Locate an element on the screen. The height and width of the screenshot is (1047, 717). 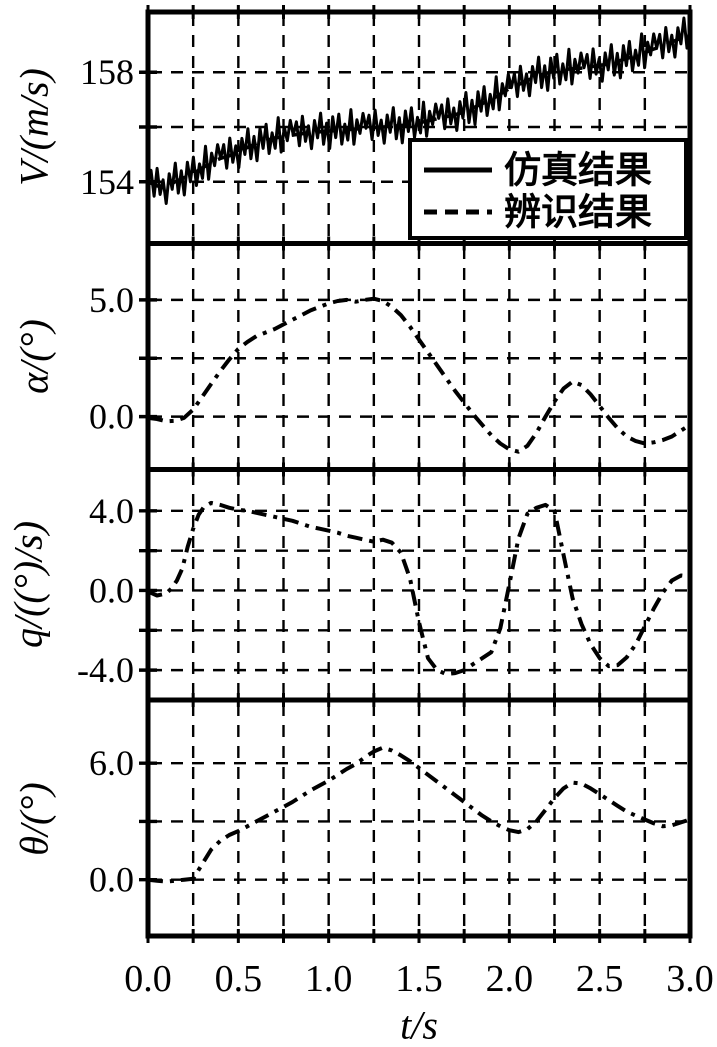
series-辨识结果-pitch-angle is located at coordinates (419, 814).